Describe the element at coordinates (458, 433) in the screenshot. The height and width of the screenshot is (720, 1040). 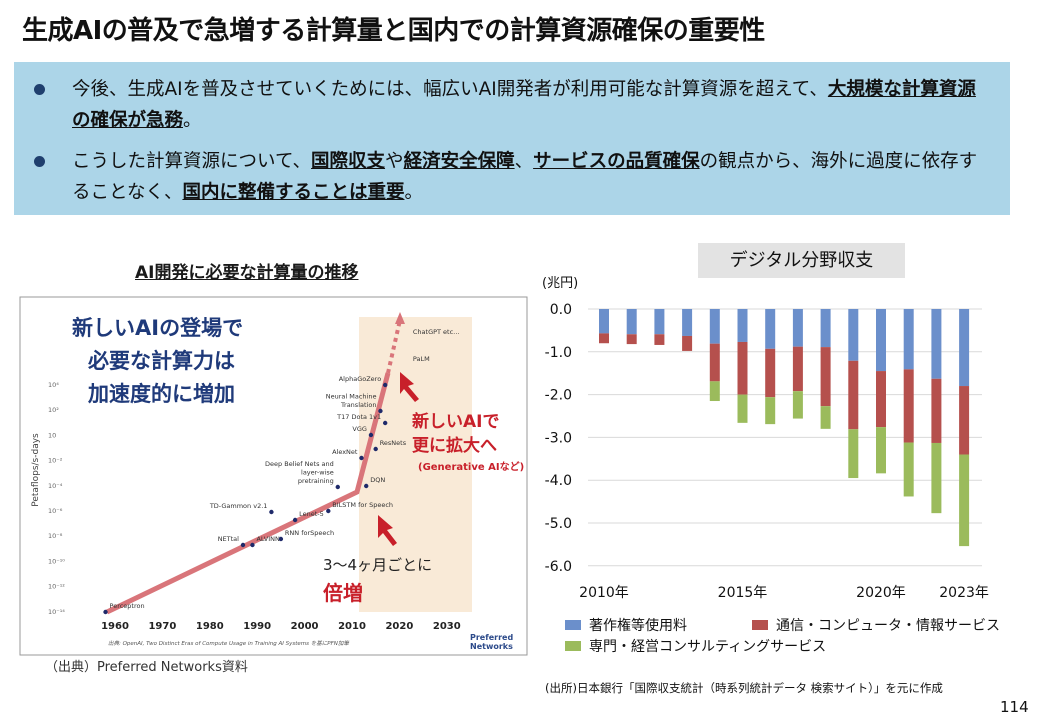
I see `callout-new-ai: 新しいAIで 更に拡大へ` at that location.